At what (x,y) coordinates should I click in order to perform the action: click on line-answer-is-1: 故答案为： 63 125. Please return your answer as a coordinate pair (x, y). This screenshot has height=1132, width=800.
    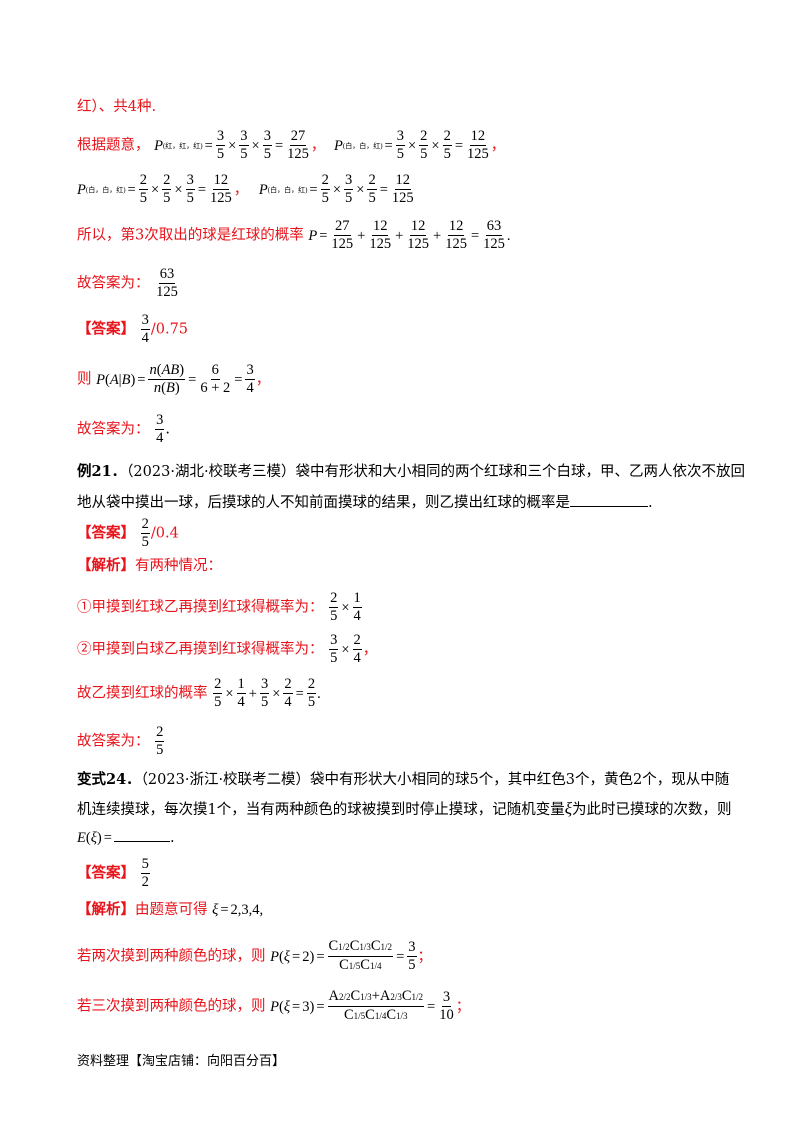
    Looking at the image, I should click on (128, 283).